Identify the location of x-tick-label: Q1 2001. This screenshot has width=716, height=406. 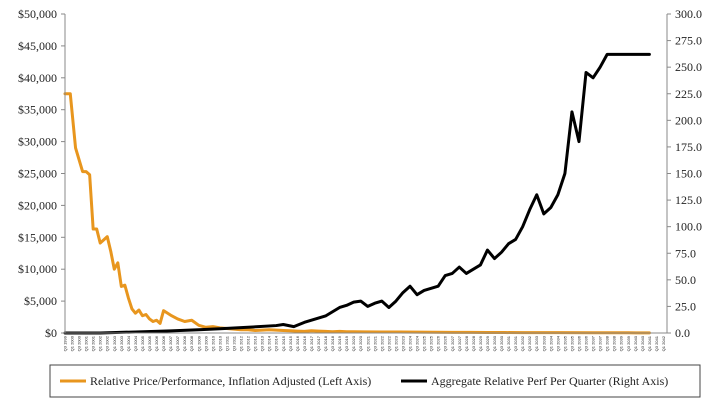
(86, 343).